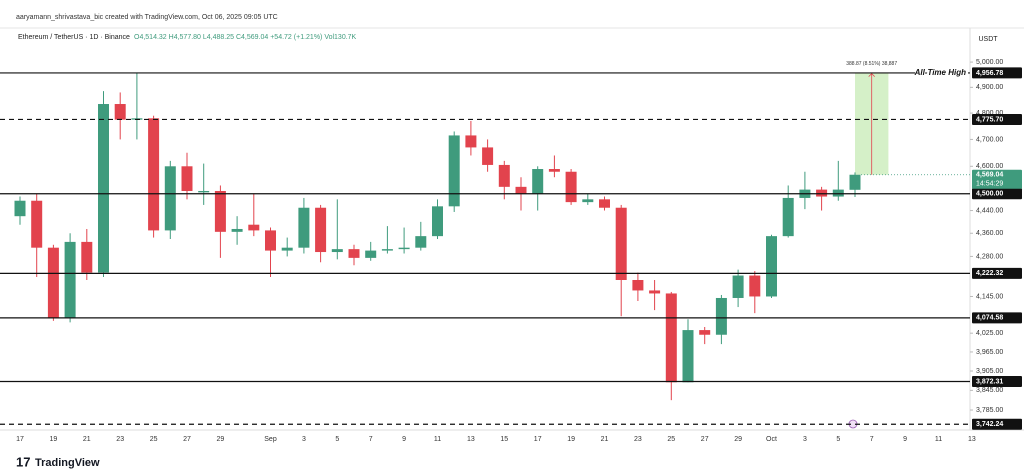  Describe the element at coordinates (871, 75) in the screenshot. I see `measure-arrowhead` at that location.